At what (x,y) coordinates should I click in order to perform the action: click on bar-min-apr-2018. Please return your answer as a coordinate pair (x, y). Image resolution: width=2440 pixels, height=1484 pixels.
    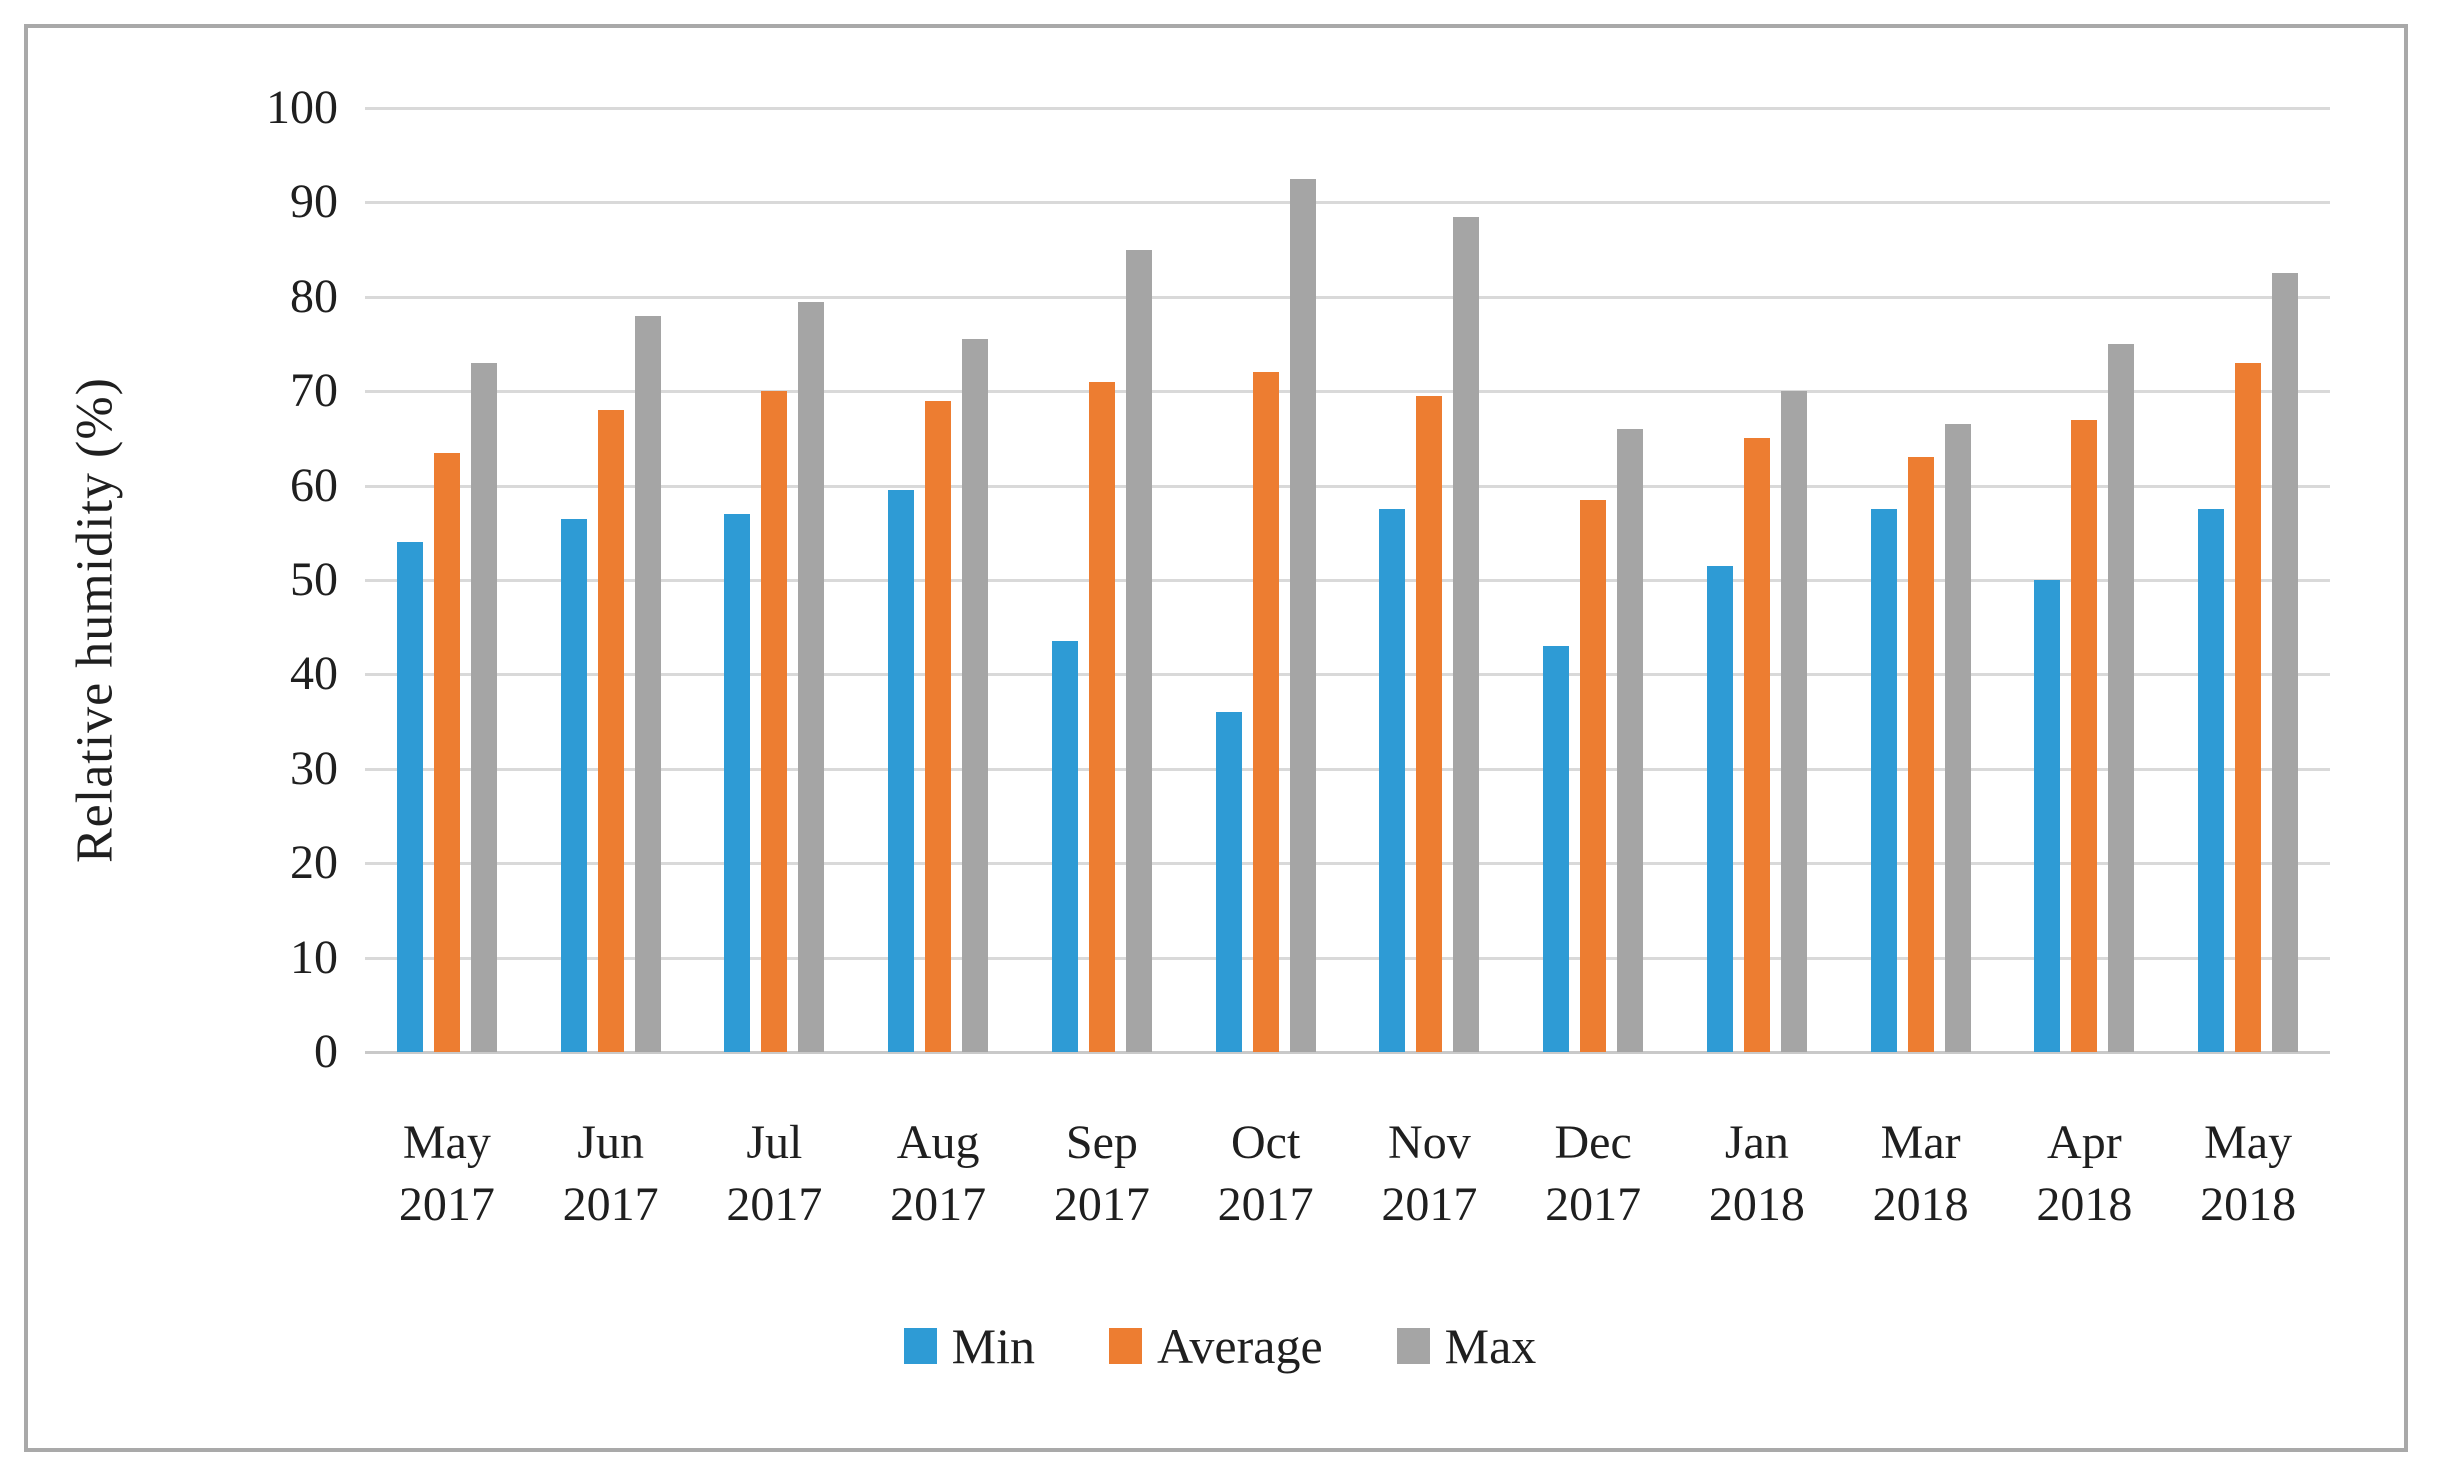
    Looking at the image, I should click on (2047, 816).